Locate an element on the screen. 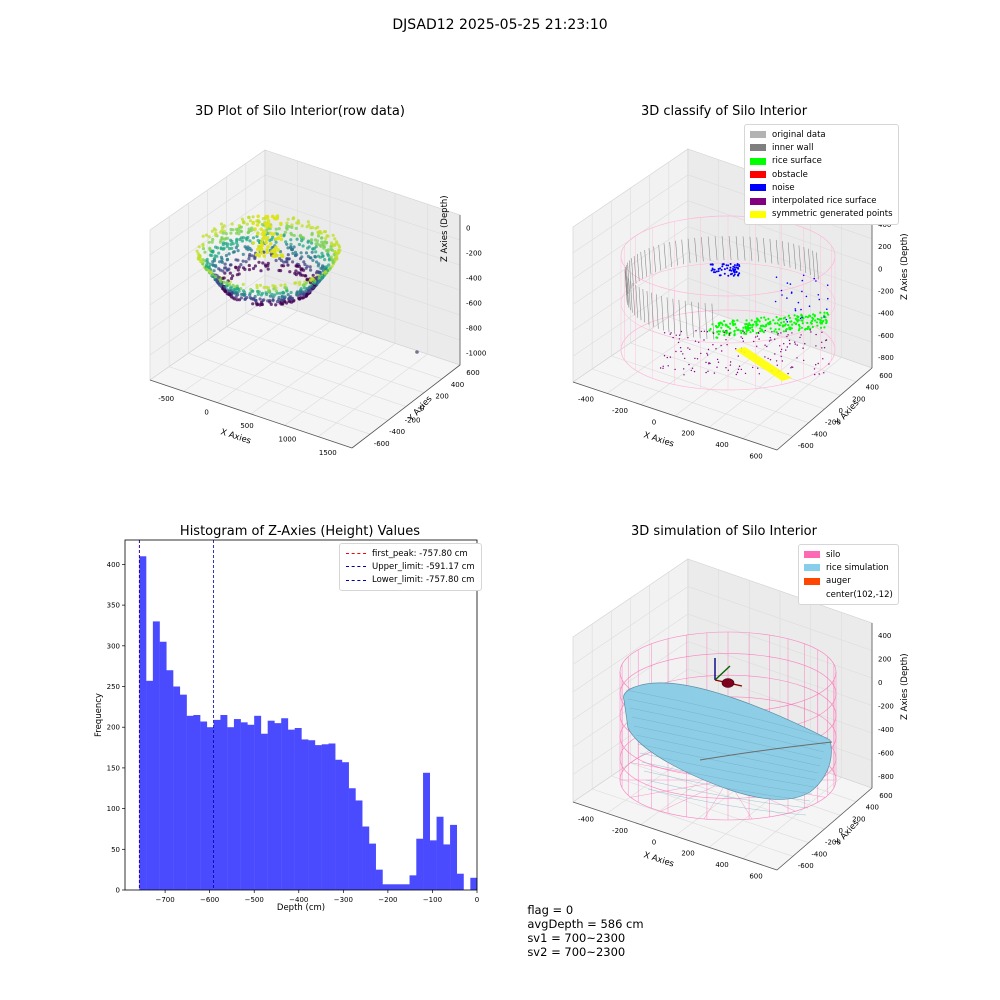 The width and height of the screenshot is (1000, 1000). z-tick-label: -400 is located at coordinates (886, 730).